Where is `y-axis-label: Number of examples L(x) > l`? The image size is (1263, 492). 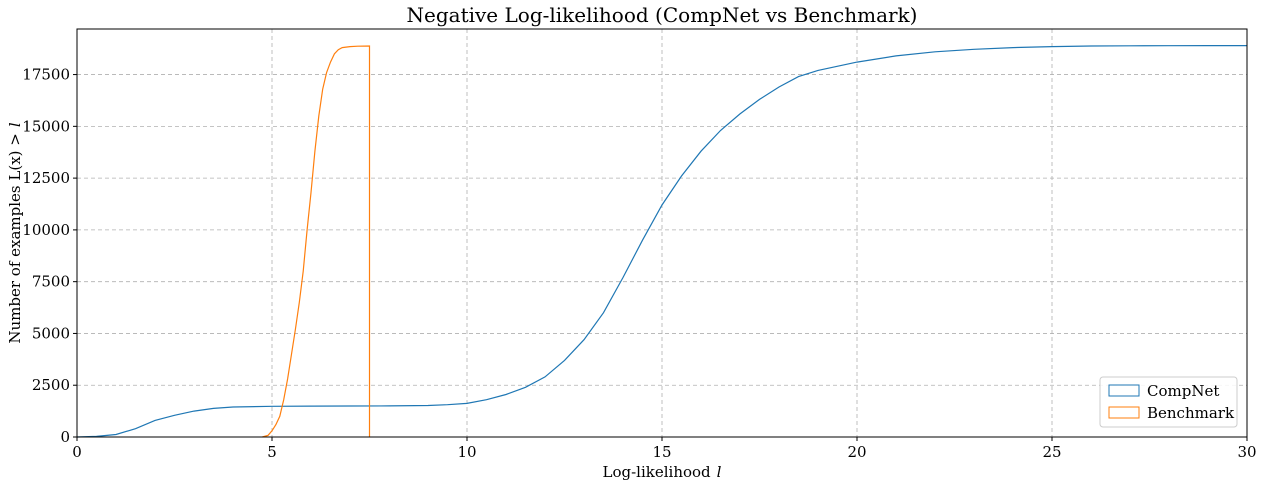 y-axis-label: Number of examples L(x) > l is located at coordinates (15, 232).